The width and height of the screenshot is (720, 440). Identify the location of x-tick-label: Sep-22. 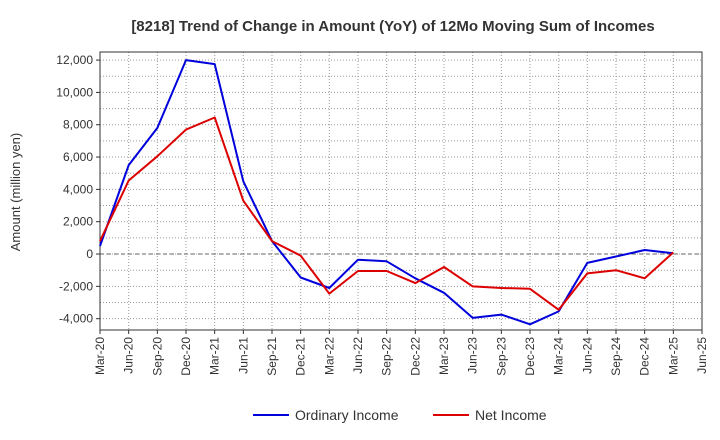
(387, 356).